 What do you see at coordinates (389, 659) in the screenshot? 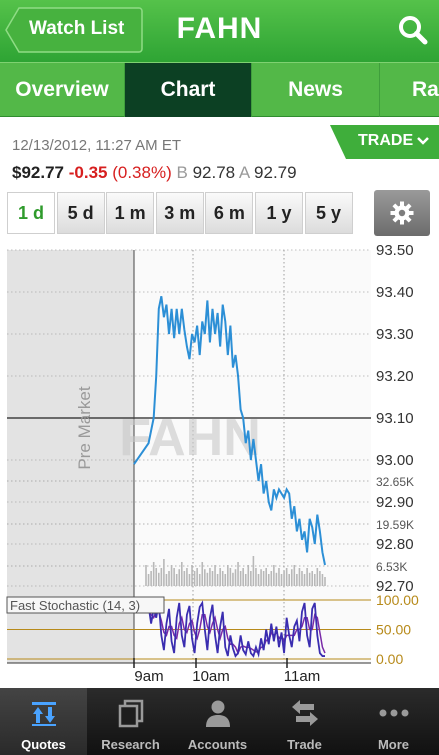
I see `stochastic-tick-label: 0.00` at bounding box center [389, 659].